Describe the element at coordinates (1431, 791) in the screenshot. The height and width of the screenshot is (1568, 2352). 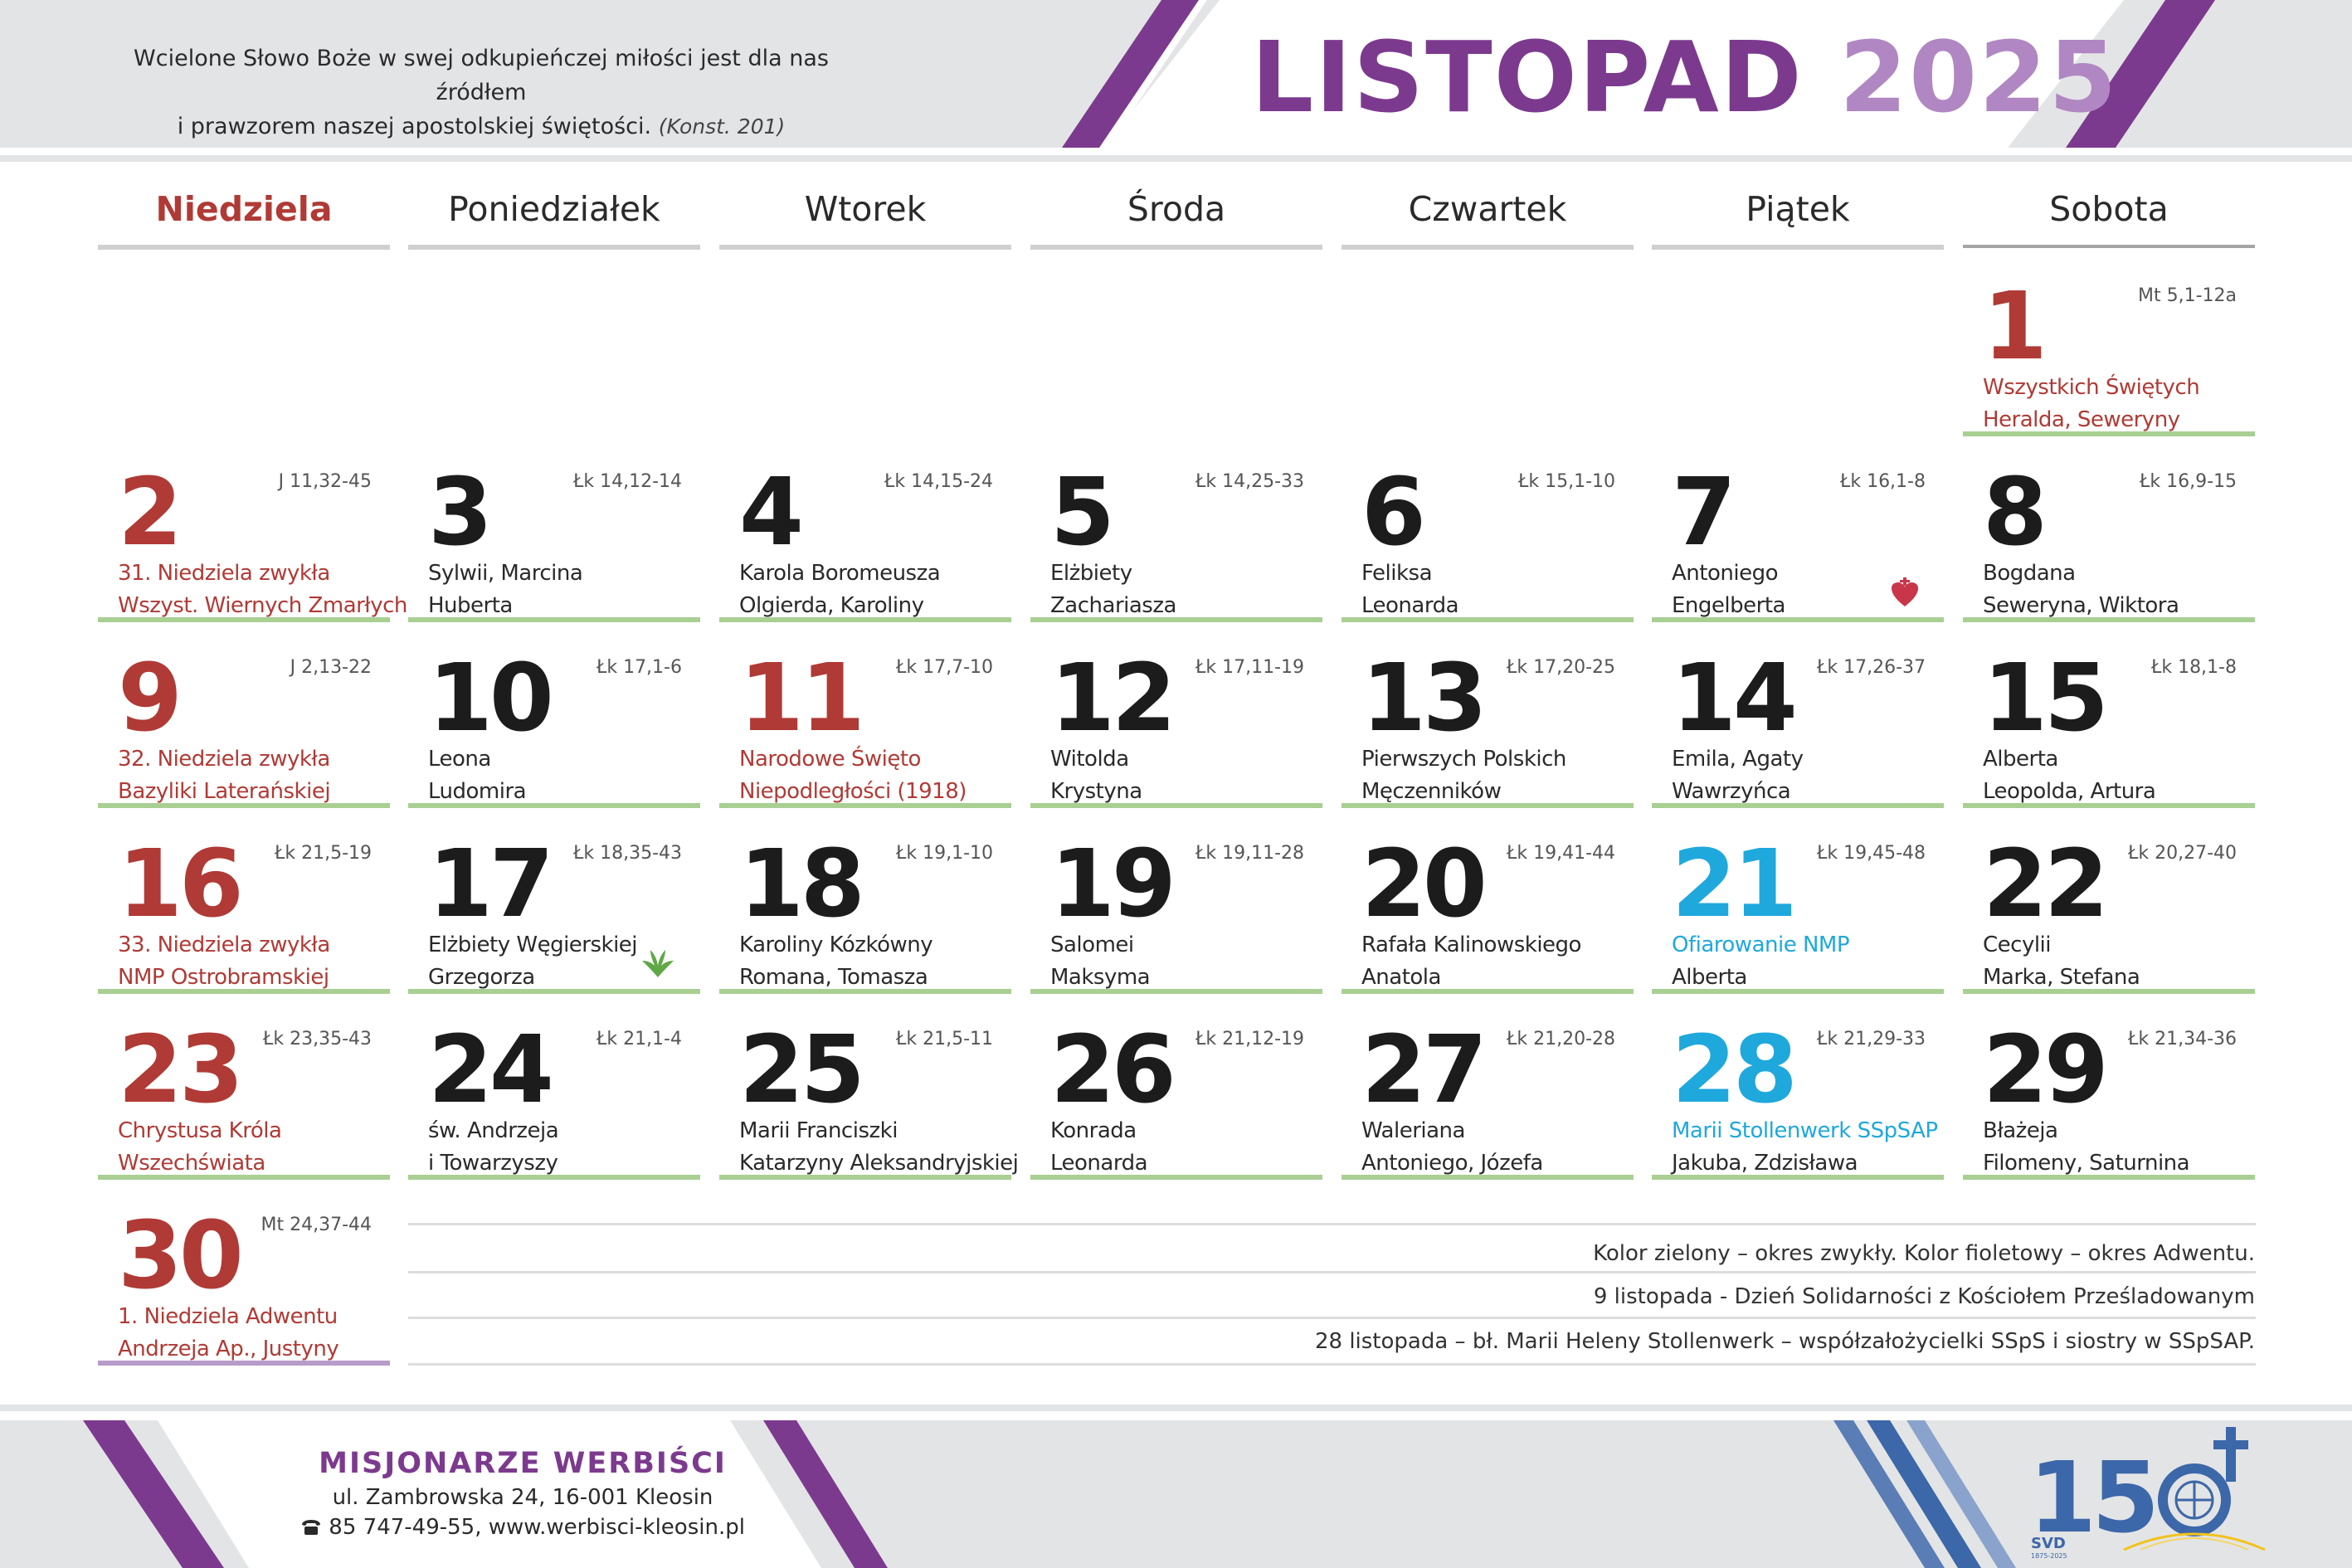
I see `day-name-line-2: Męczenników` at that location.